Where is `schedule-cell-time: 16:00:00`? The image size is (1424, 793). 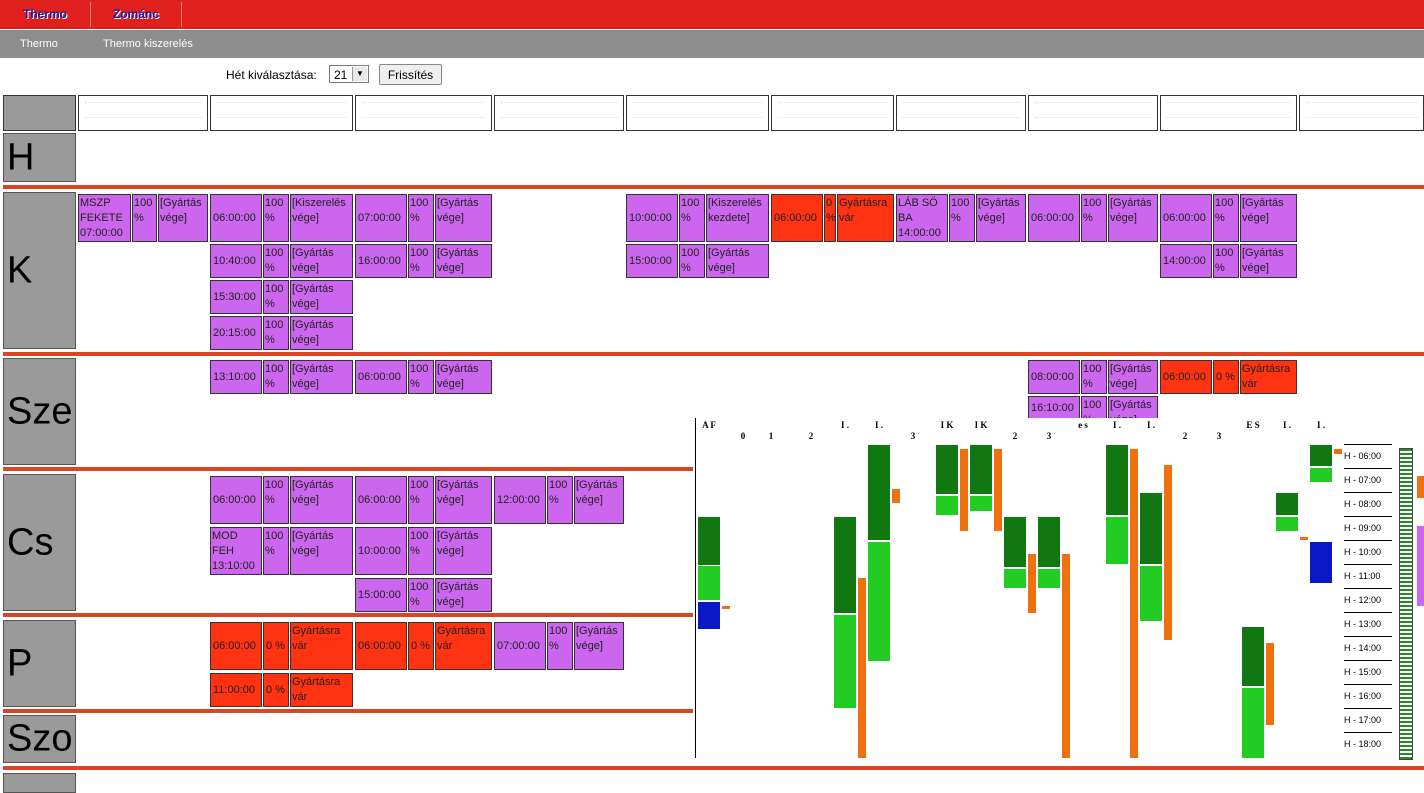
schedule-cell-time: 16:00:00 is located at coordinates (381, 261).